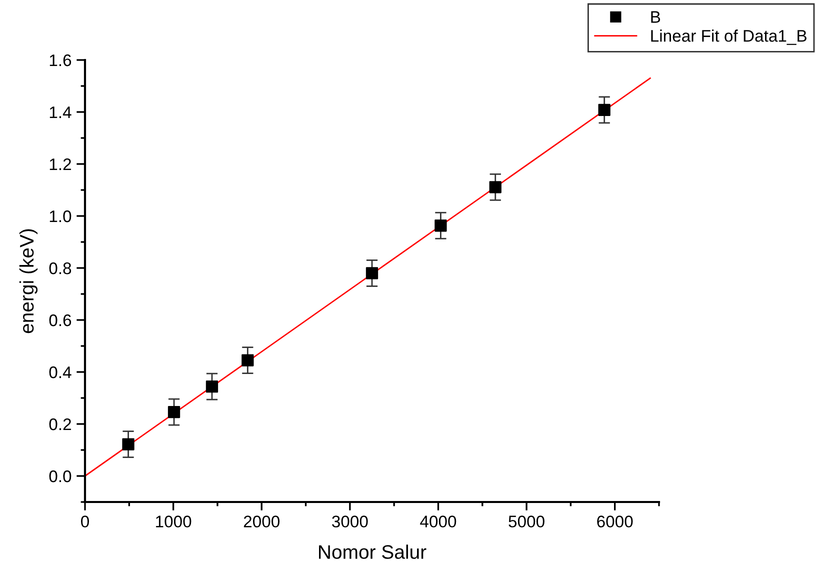 This screenshot has height=566, width=816. What do you see at coordinates (728, 37) in the screenshot?
I see `legend-label: Linear Fit of Data1_B` at bounding box center [728, 37].